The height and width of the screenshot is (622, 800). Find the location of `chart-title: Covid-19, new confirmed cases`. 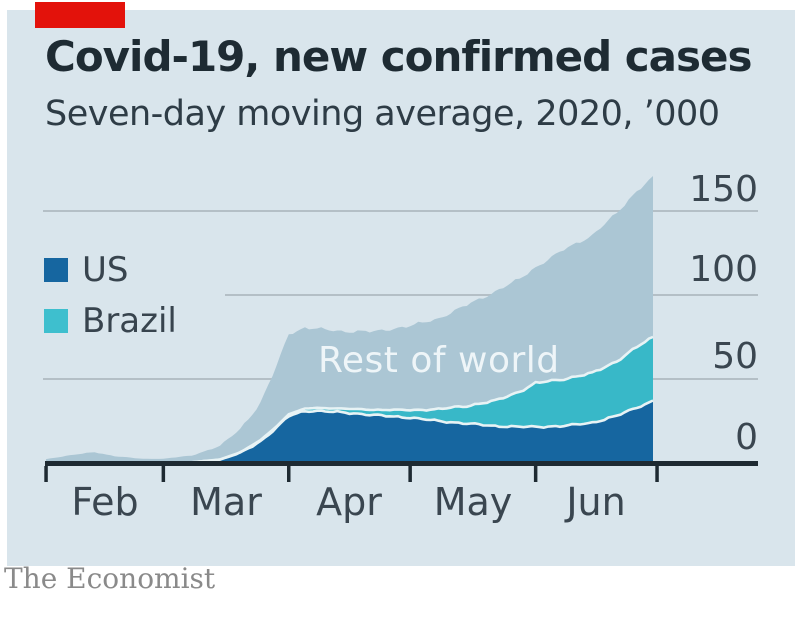

chart-title: Covid-19, new confirmed cases is located at coordinates (398, 56).